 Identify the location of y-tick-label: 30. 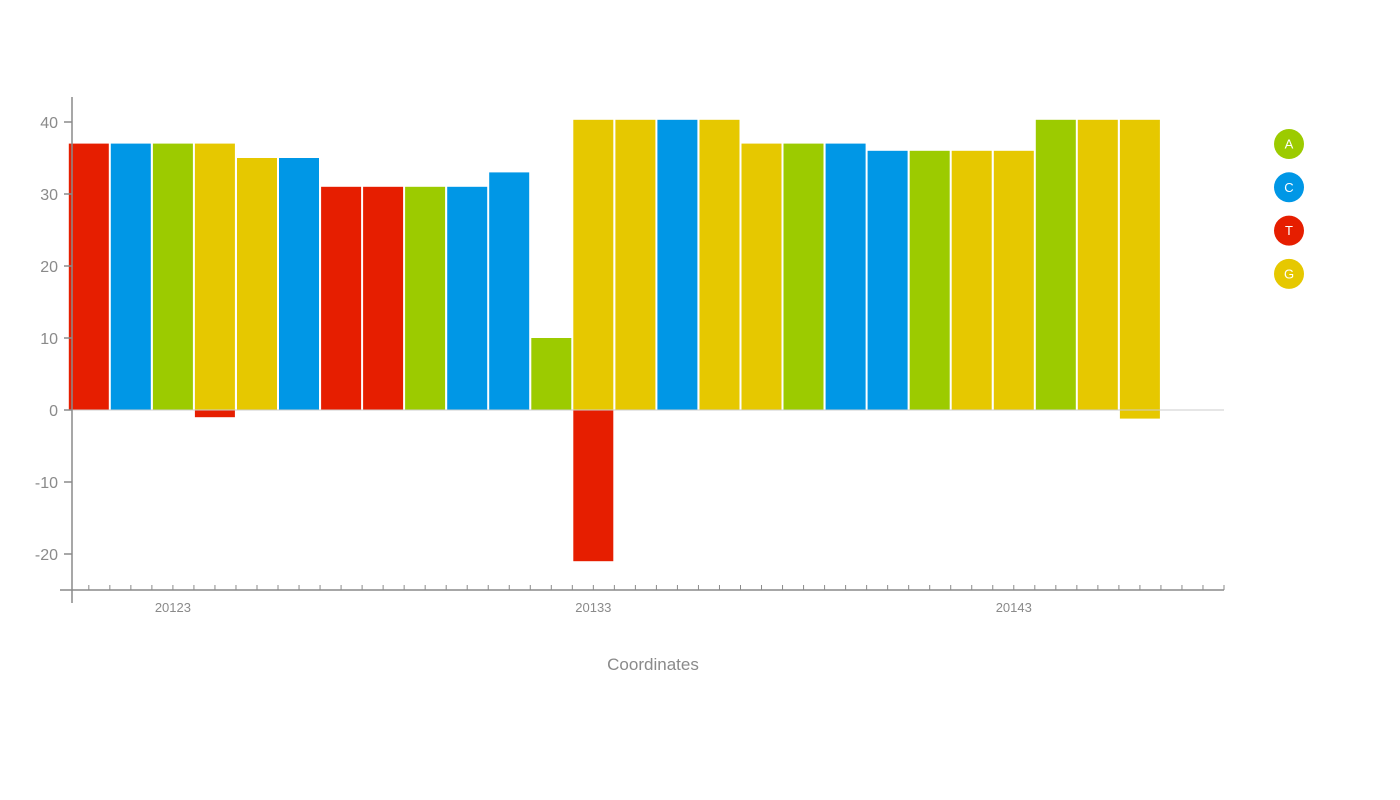
(49, 195).